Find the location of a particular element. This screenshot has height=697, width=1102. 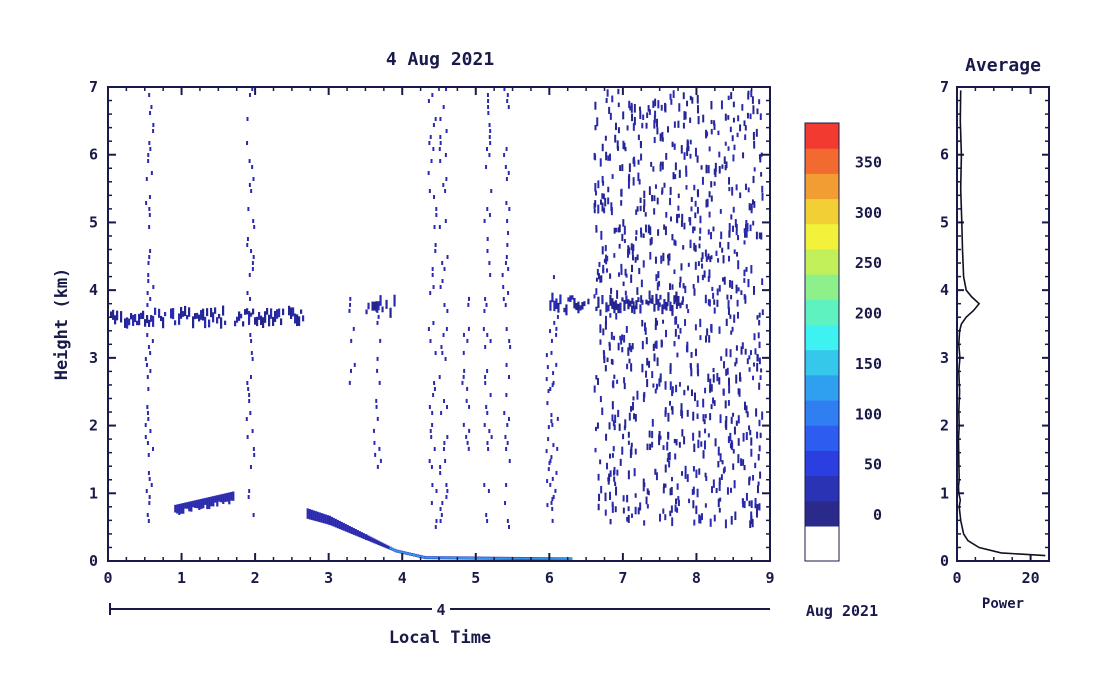

average-frame is located at coordinates (1003, 324).